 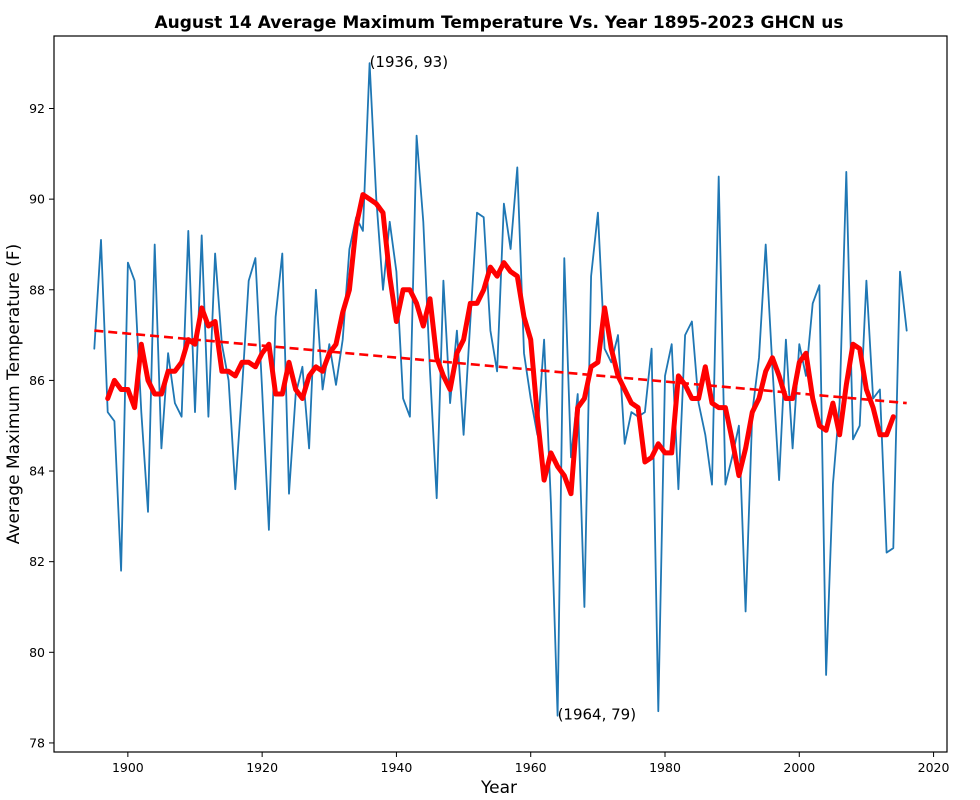 What do you see at coordinates (37, 652) in the screenshot?
I see `y-tick-label: 80` at bounding box center [37, 652].